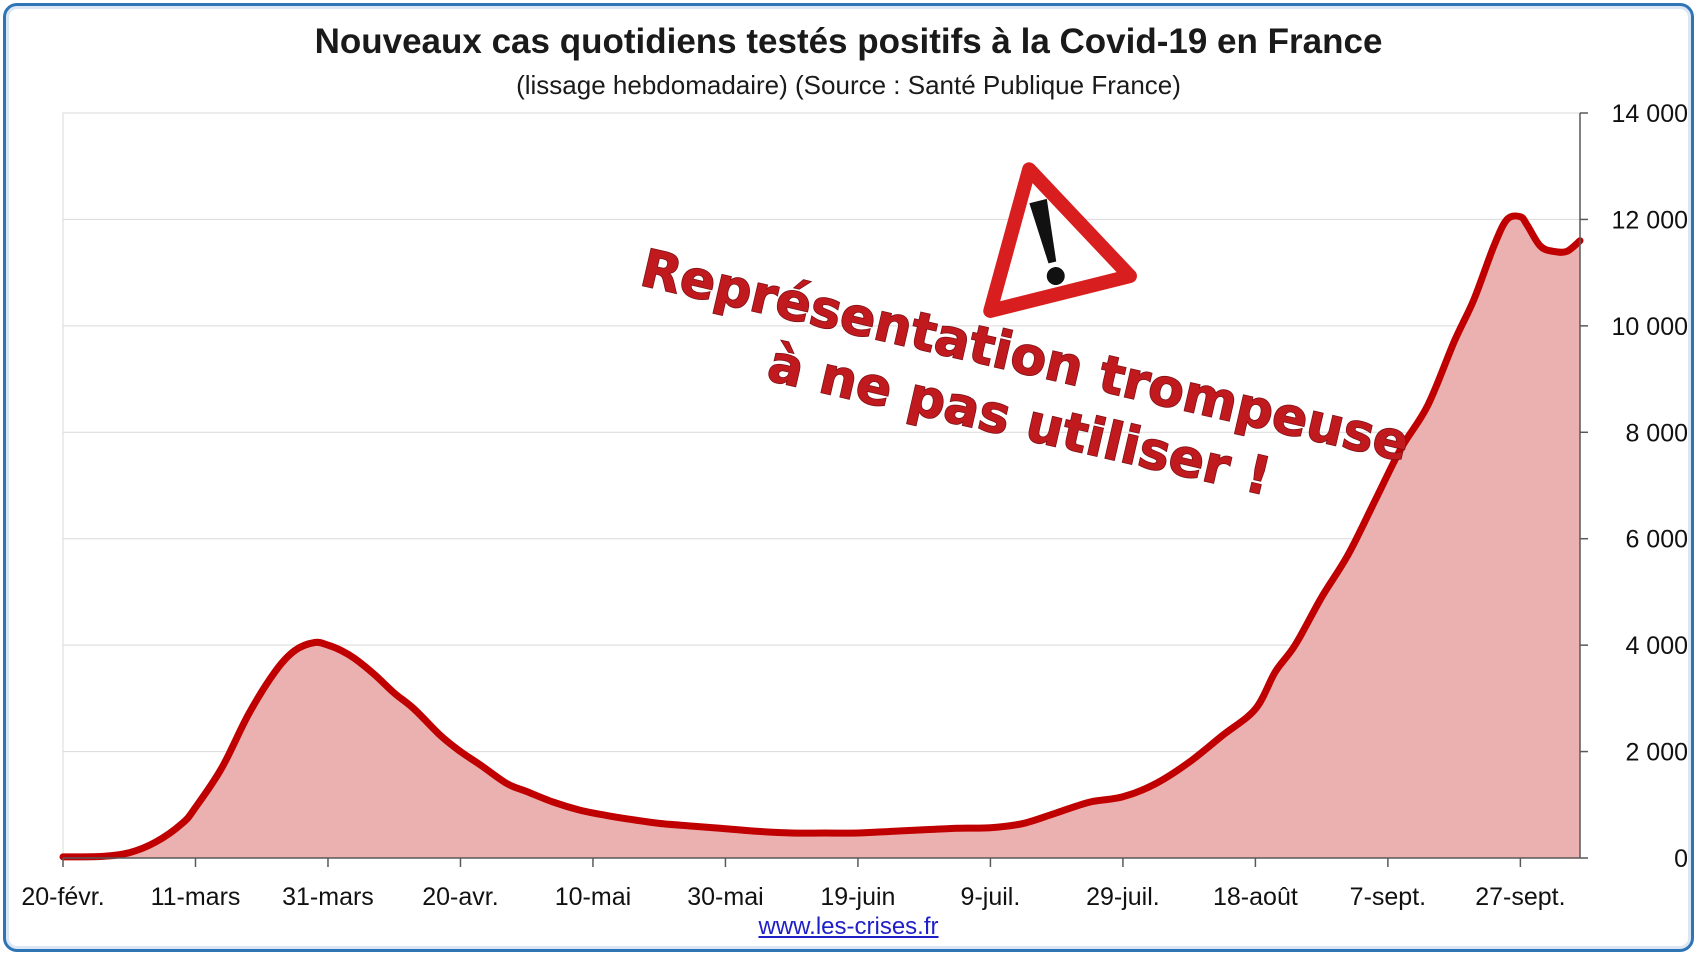 This screenshot has height=955, width=1697. Describe the element at coordinates (1656, 646) in the screenshot. I see `y-tick-label: 4 000` at that location.